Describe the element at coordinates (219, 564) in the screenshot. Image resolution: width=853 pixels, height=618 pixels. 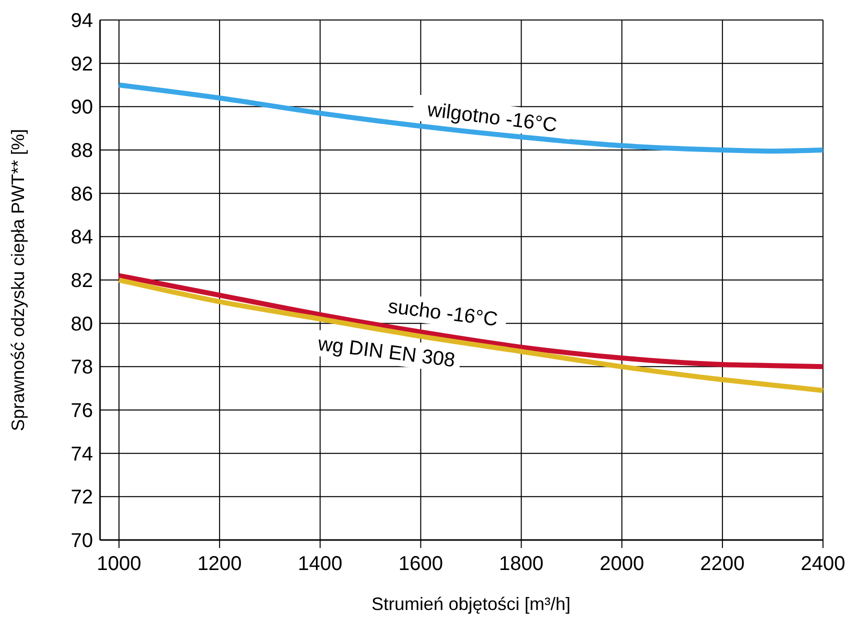
I see `x-tick-label: 1200` at that location.